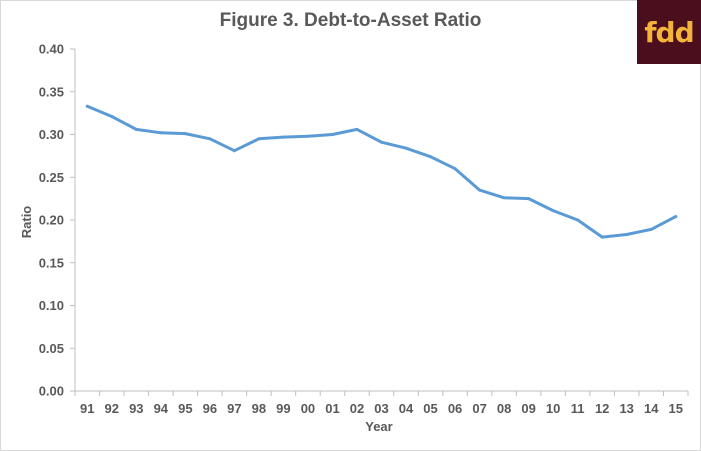  Describe the element at coordinates (51, 262) in the screenshot. I see `y-tick-label: 0.15` at that location.